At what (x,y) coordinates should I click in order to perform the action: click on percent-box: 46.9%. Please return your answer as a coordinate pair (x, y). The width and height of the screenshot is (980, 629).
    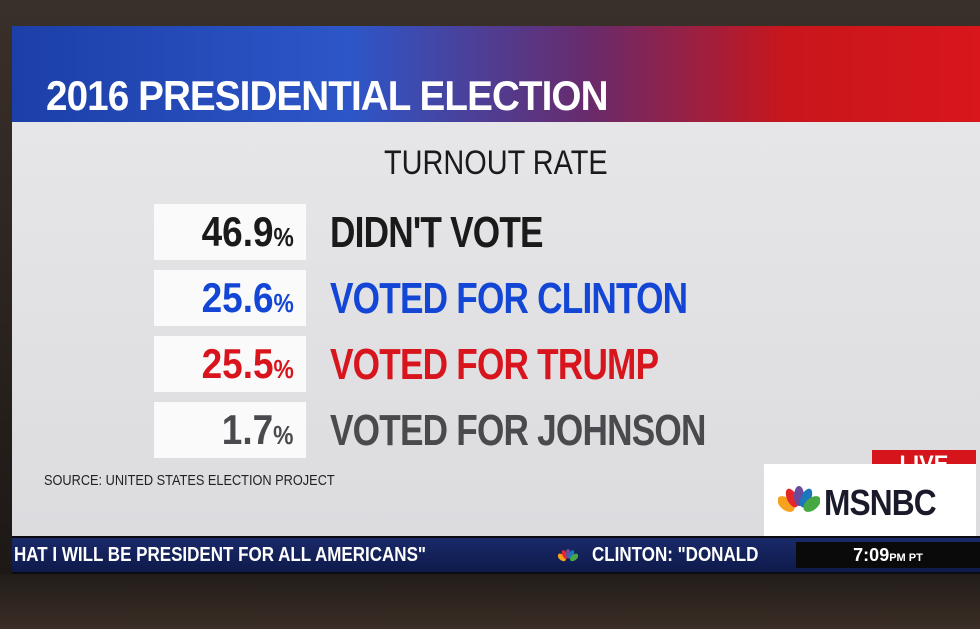
    Looking at the image, I should click on (230, 232).